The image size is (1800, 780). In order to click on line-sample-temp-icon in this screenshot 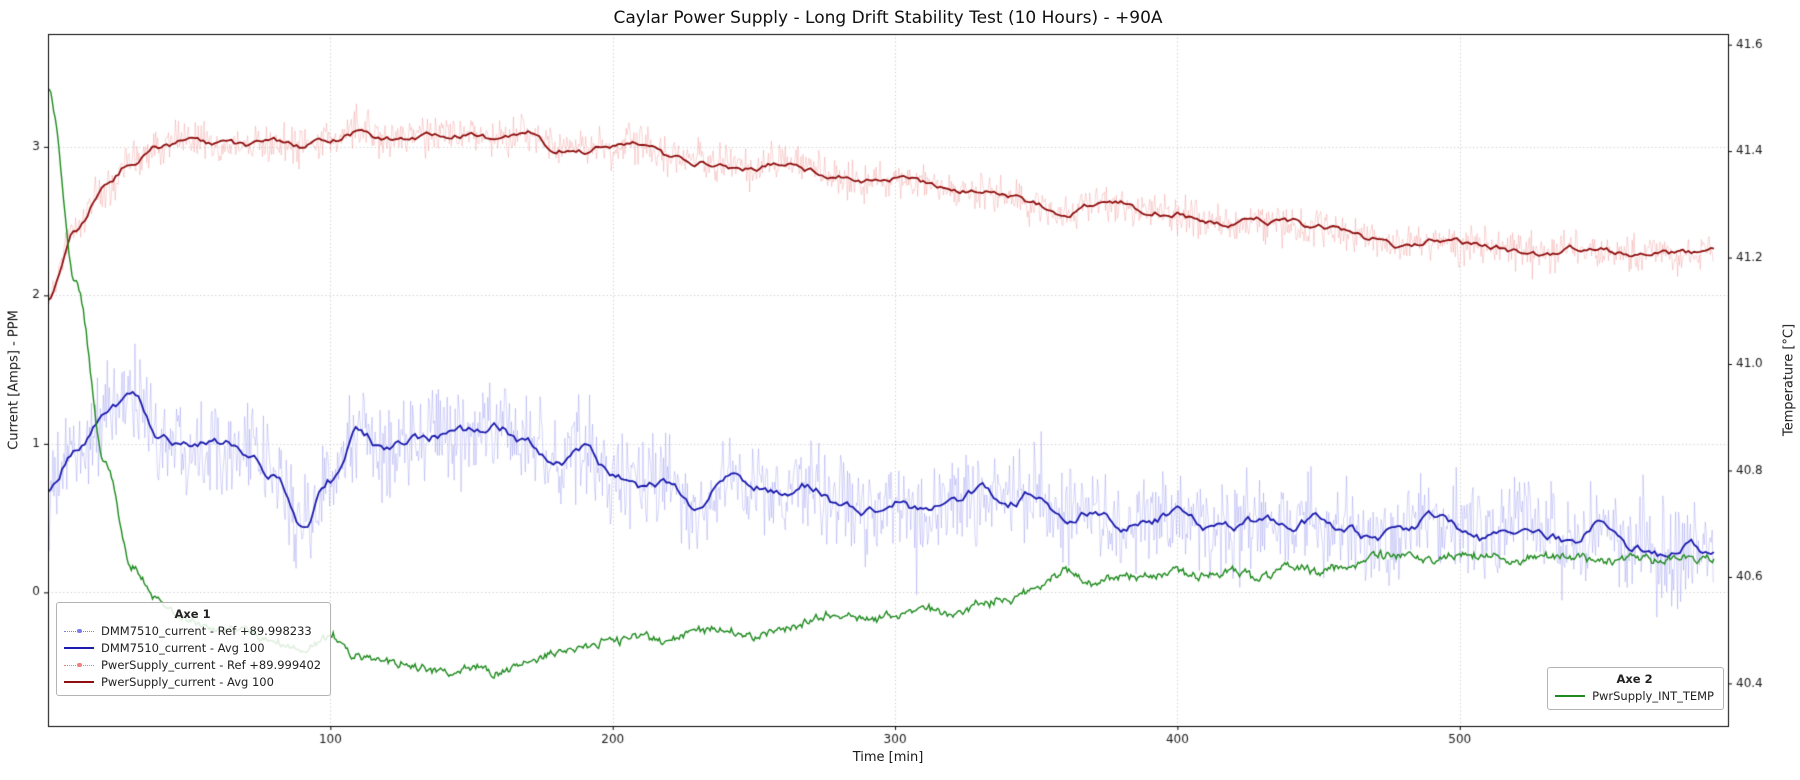, I will do `click(1570, 697)`.